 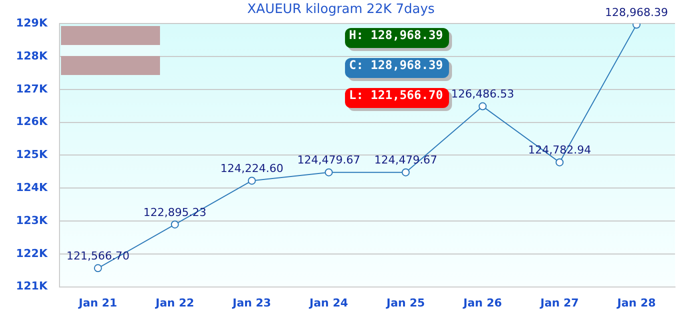 I want to click on y-tick-label: 123K, so click(x=32, y=220).